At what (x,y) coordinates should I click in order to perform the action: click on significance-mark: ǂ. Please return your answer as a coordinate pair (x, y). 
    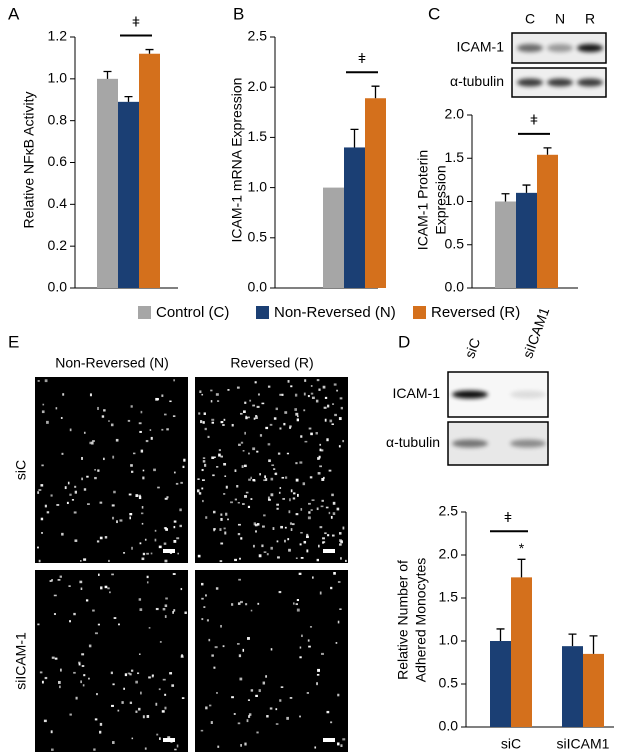
    Looking at the image, I should click on (362, 58).